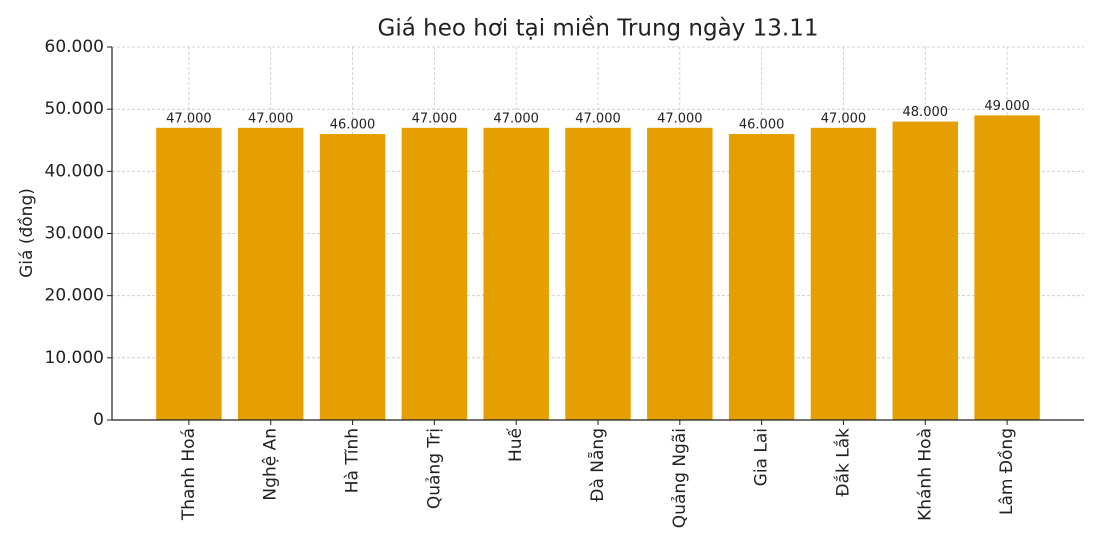  Describe the element at coordinates (353, 460) in the screenshot. I see `x-tick-label: Hà Tĩnh` at that location.